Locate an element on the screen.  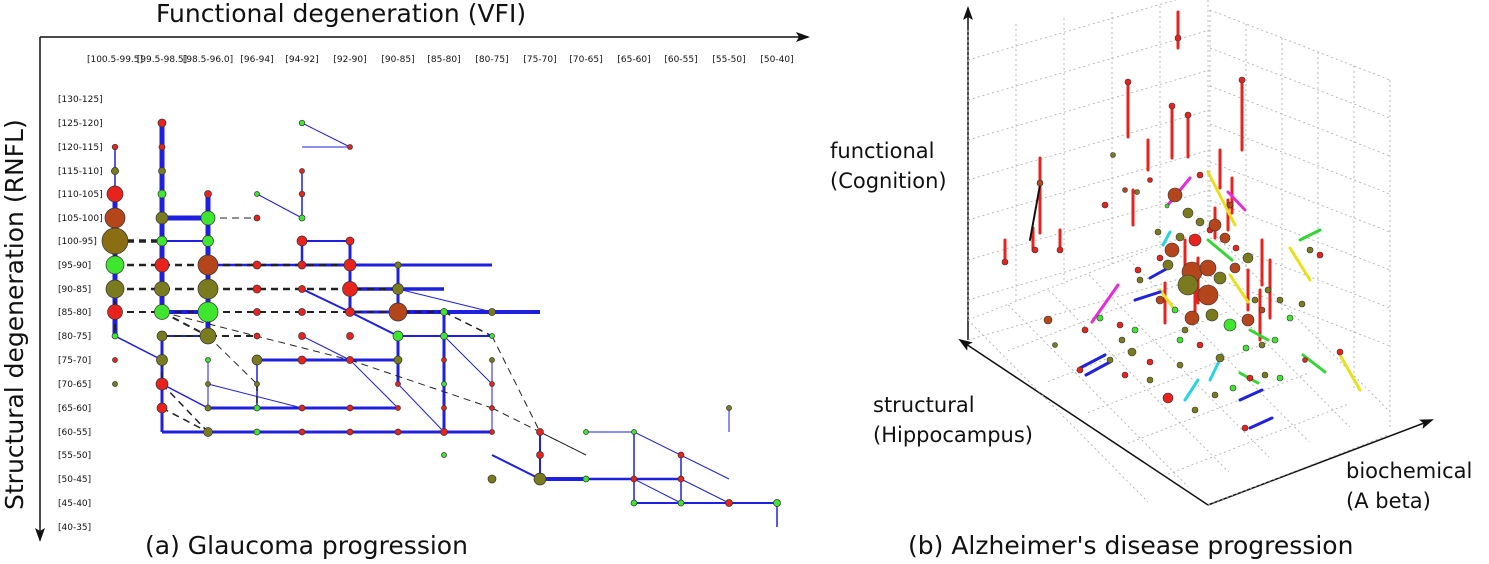
y-tick-label: [75-70] is located at coordinates (74, 361).